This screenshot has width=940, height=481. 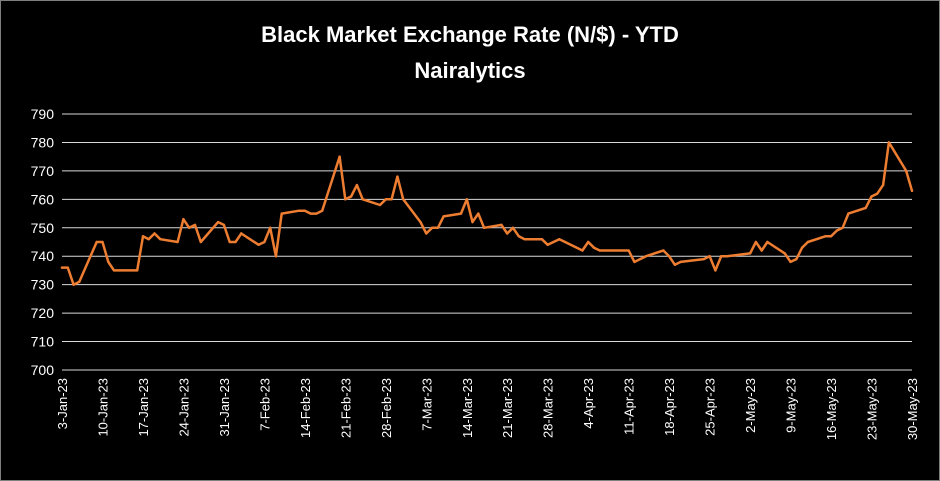 I want to click on x-tick-label: 10-Jan-23, so click(x=102, y=407).